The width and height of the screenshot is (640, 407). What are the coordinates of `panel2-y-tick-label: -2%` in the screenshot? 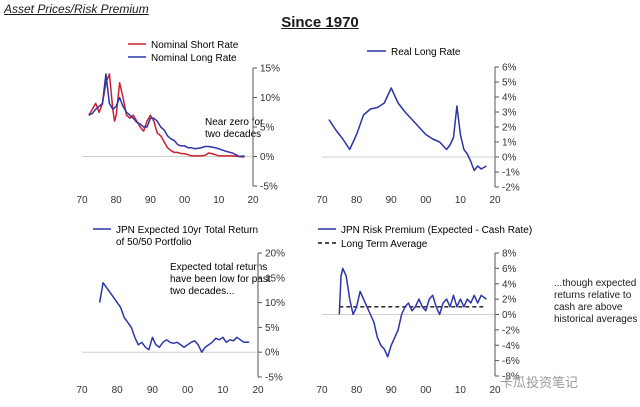 It's located at (511, 188).